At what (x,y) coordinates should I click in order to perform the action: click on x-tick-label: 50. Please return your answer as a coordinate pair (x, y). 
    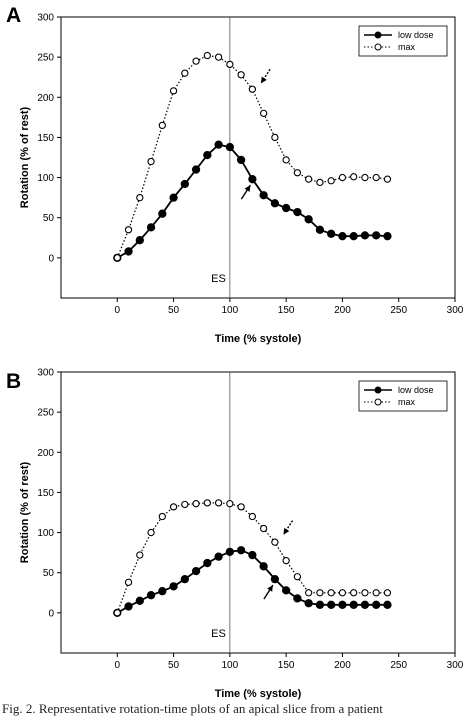
    Looking at the image, I should click on (174, 310).